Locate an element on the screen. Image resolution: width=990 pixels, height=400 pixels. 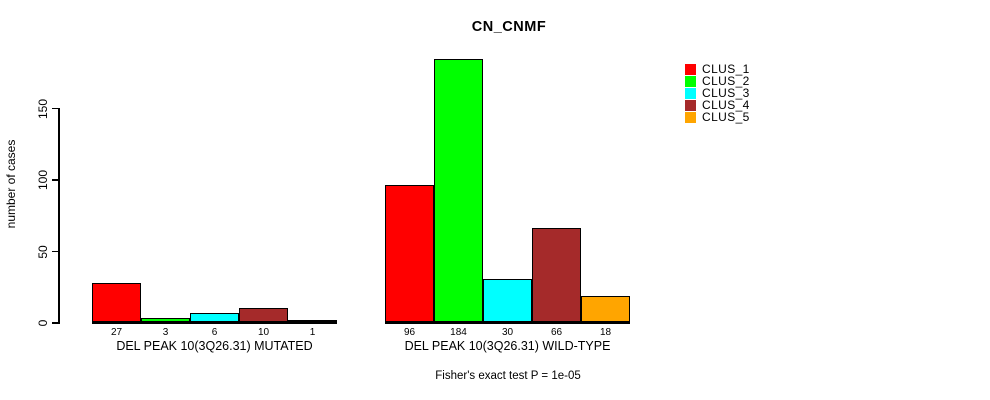
legend-item: CLUS_3 is located at coordinates (717, 93).